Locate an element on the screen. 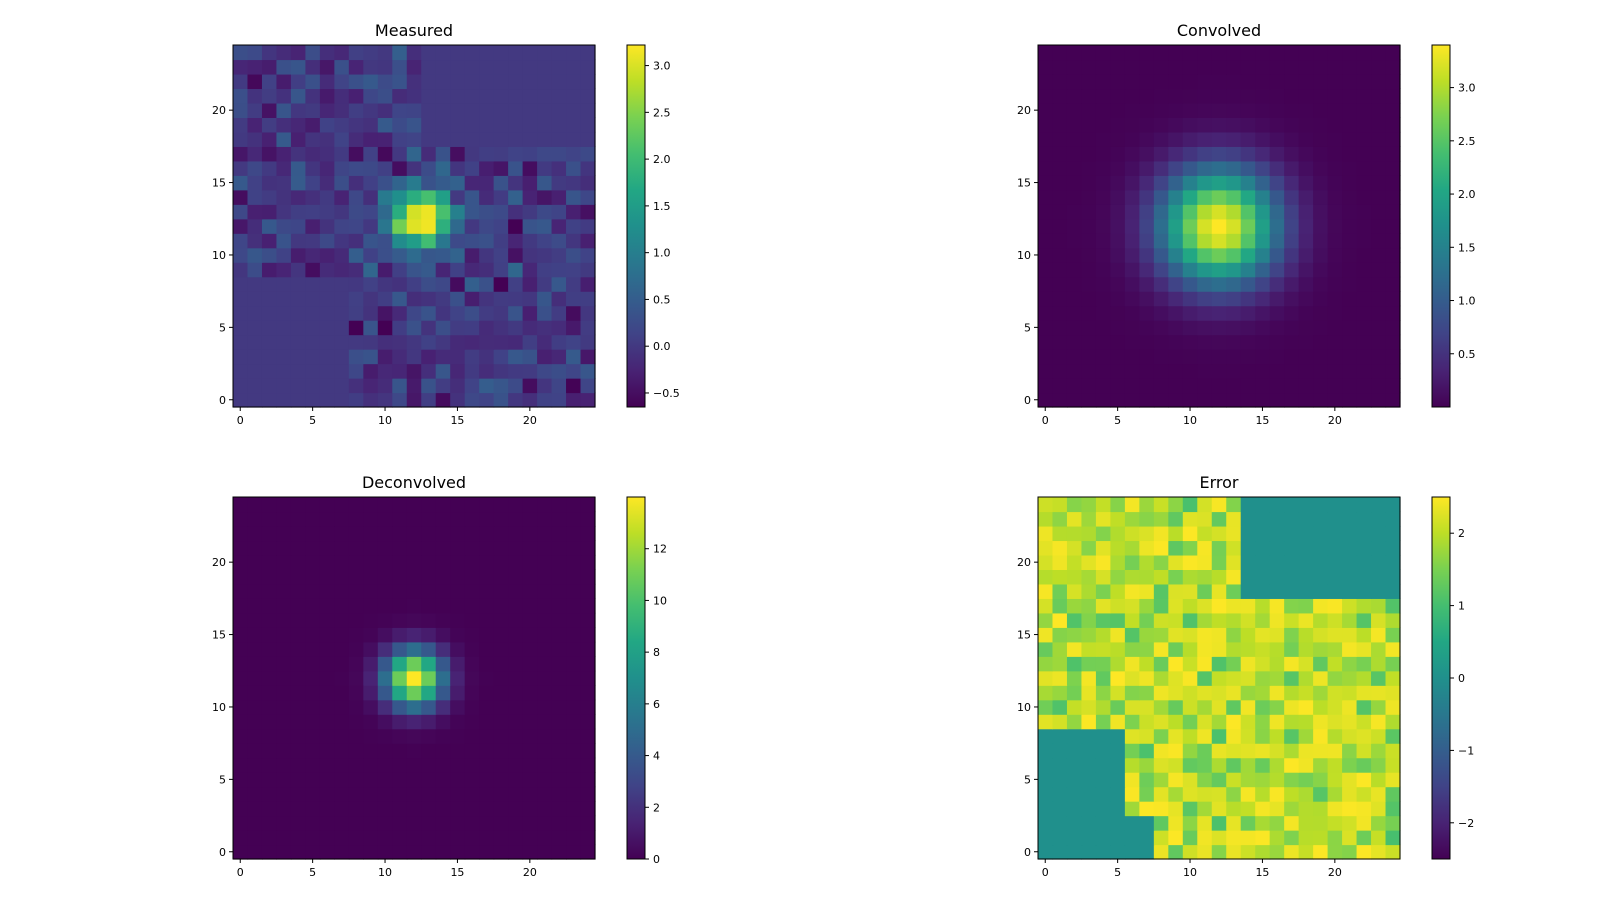 The image size is (1600, 900). colorbar-tick-label: 0.5 is located at coordinates (662, 299).